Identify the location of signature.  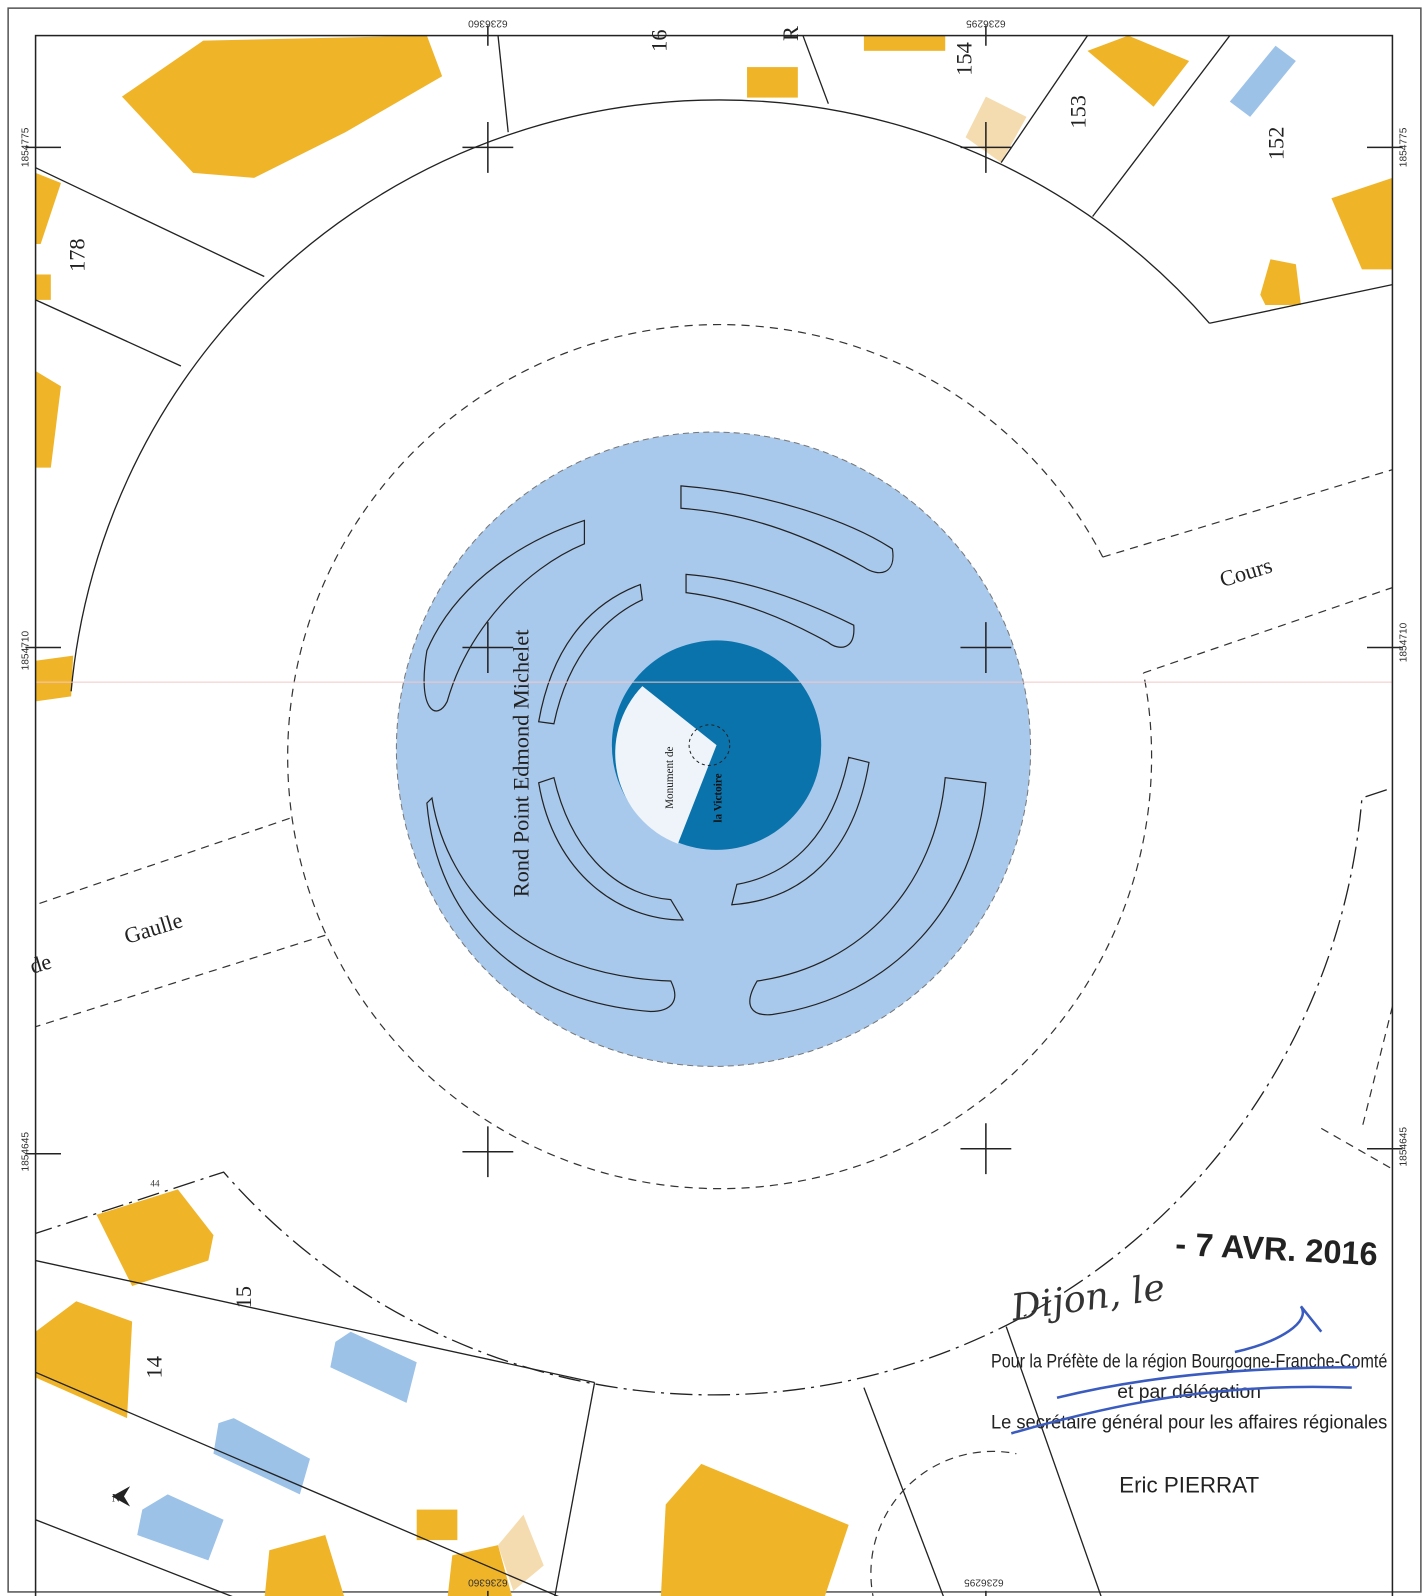
(1183, 1370).